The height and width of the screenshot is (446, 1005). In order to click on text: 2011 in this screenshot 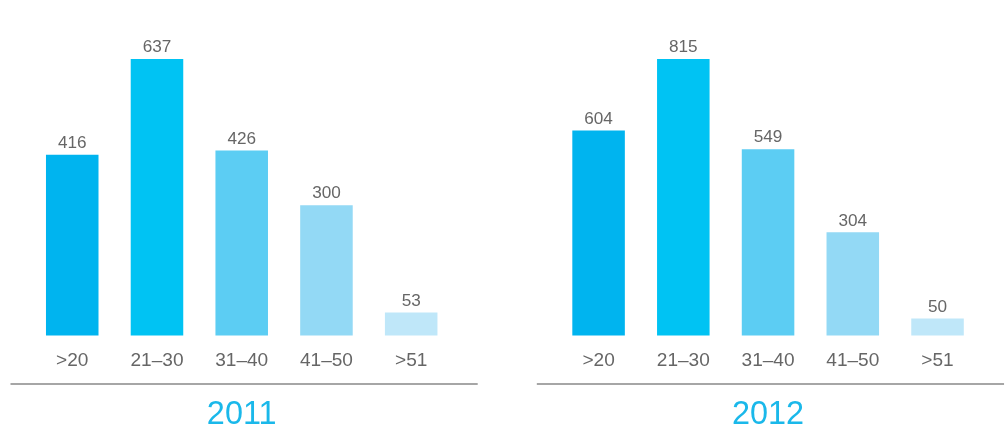, I will do `click(241, 412)`.